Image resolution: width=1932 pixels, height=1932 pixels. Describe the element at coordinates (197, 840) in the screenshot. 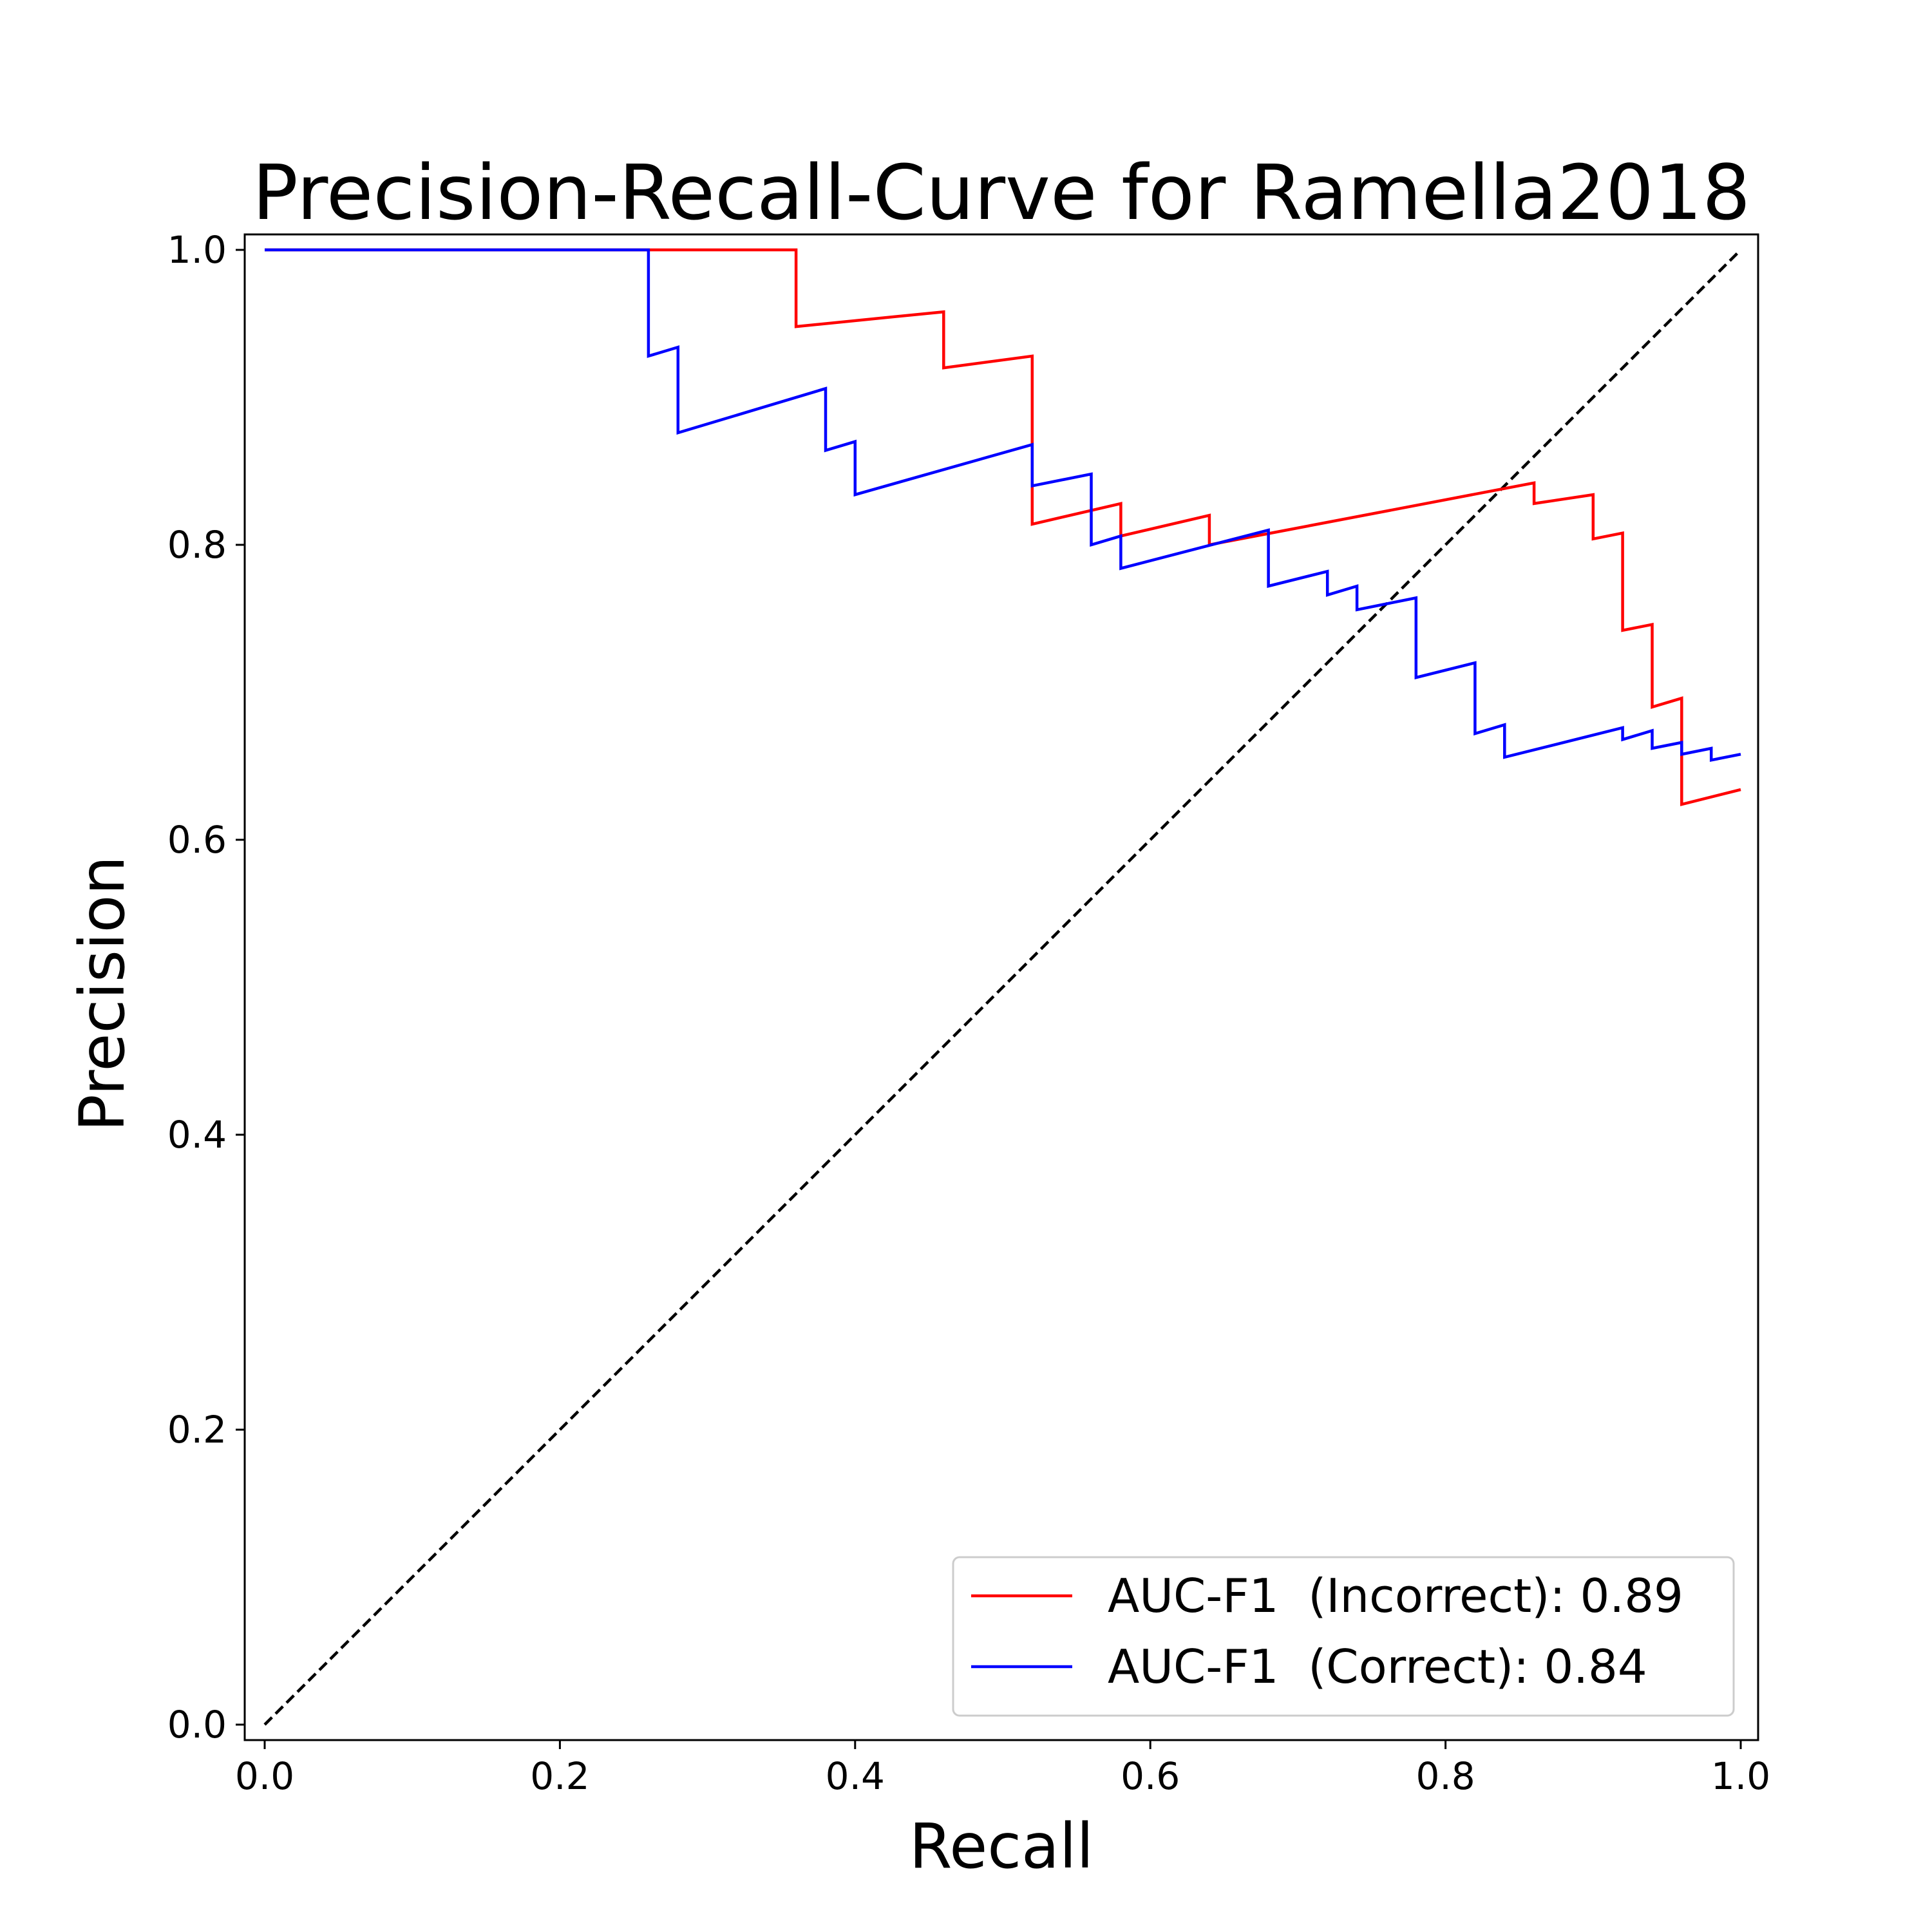

I see `y-tick-label: 0.6` at that location.